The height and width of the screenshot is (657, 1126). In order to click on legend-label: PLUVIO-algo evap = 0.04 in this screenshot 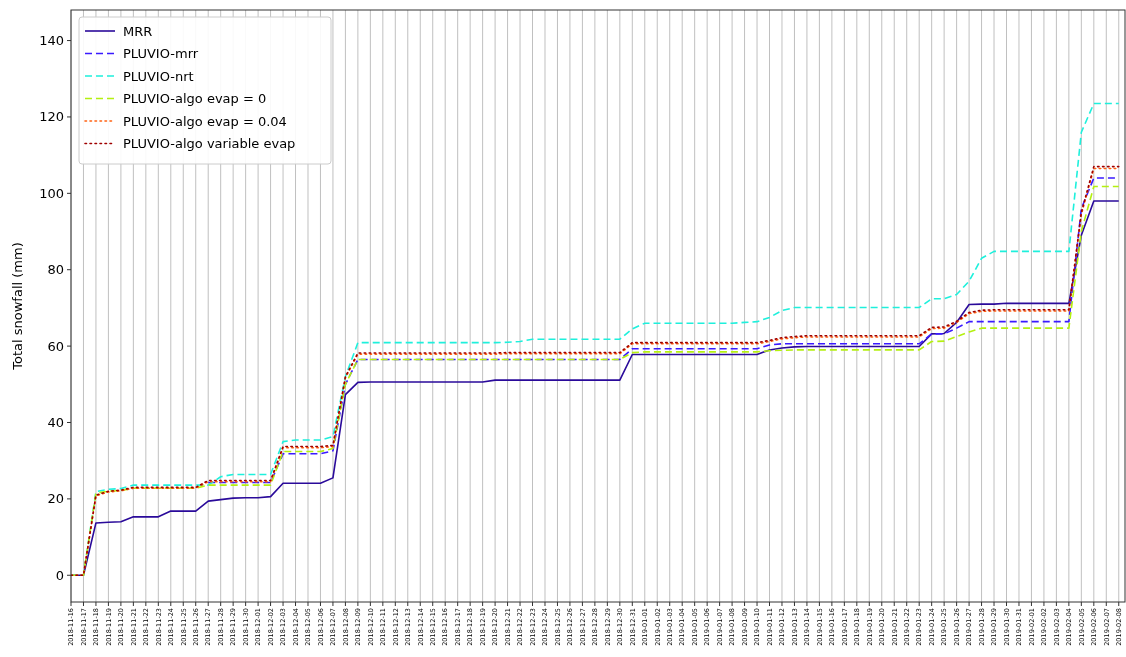, I will do `click(205, 121)`.